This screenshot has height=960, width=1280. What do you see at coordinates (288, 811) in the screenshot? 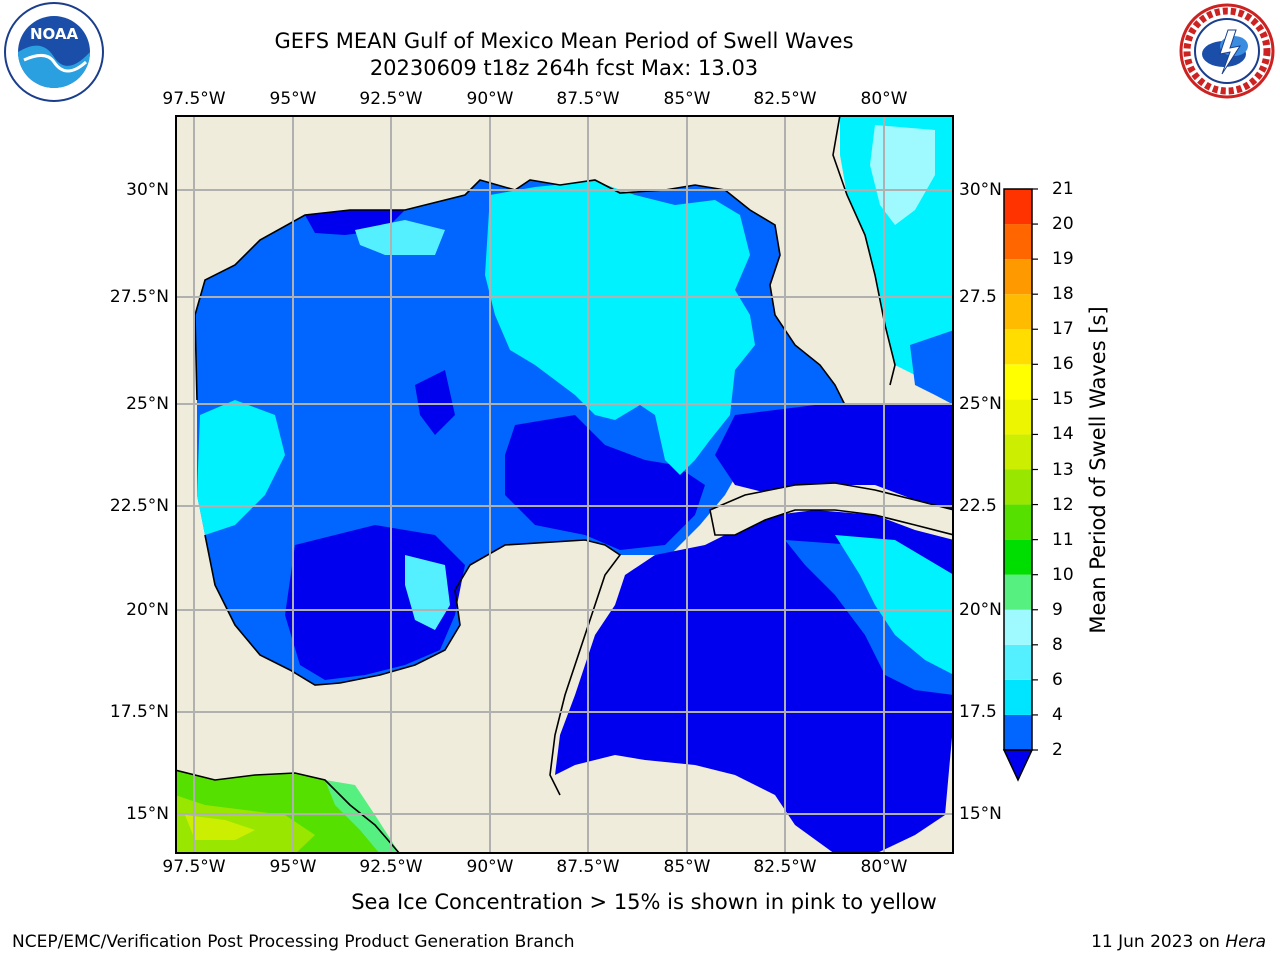
I see `central-america-coast` at bounding box center [288, 811].